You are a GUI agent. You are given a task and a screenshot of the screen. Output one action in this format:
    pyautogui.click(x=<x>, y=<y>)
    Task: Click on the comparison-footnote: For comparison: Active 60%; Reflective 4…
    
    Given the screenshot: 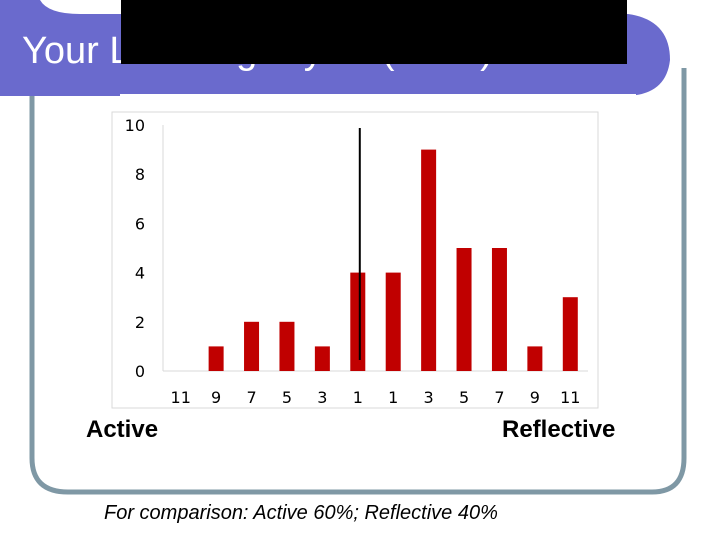 What is the action you would take?
    pyautogui.click(x=301, y=513)
    